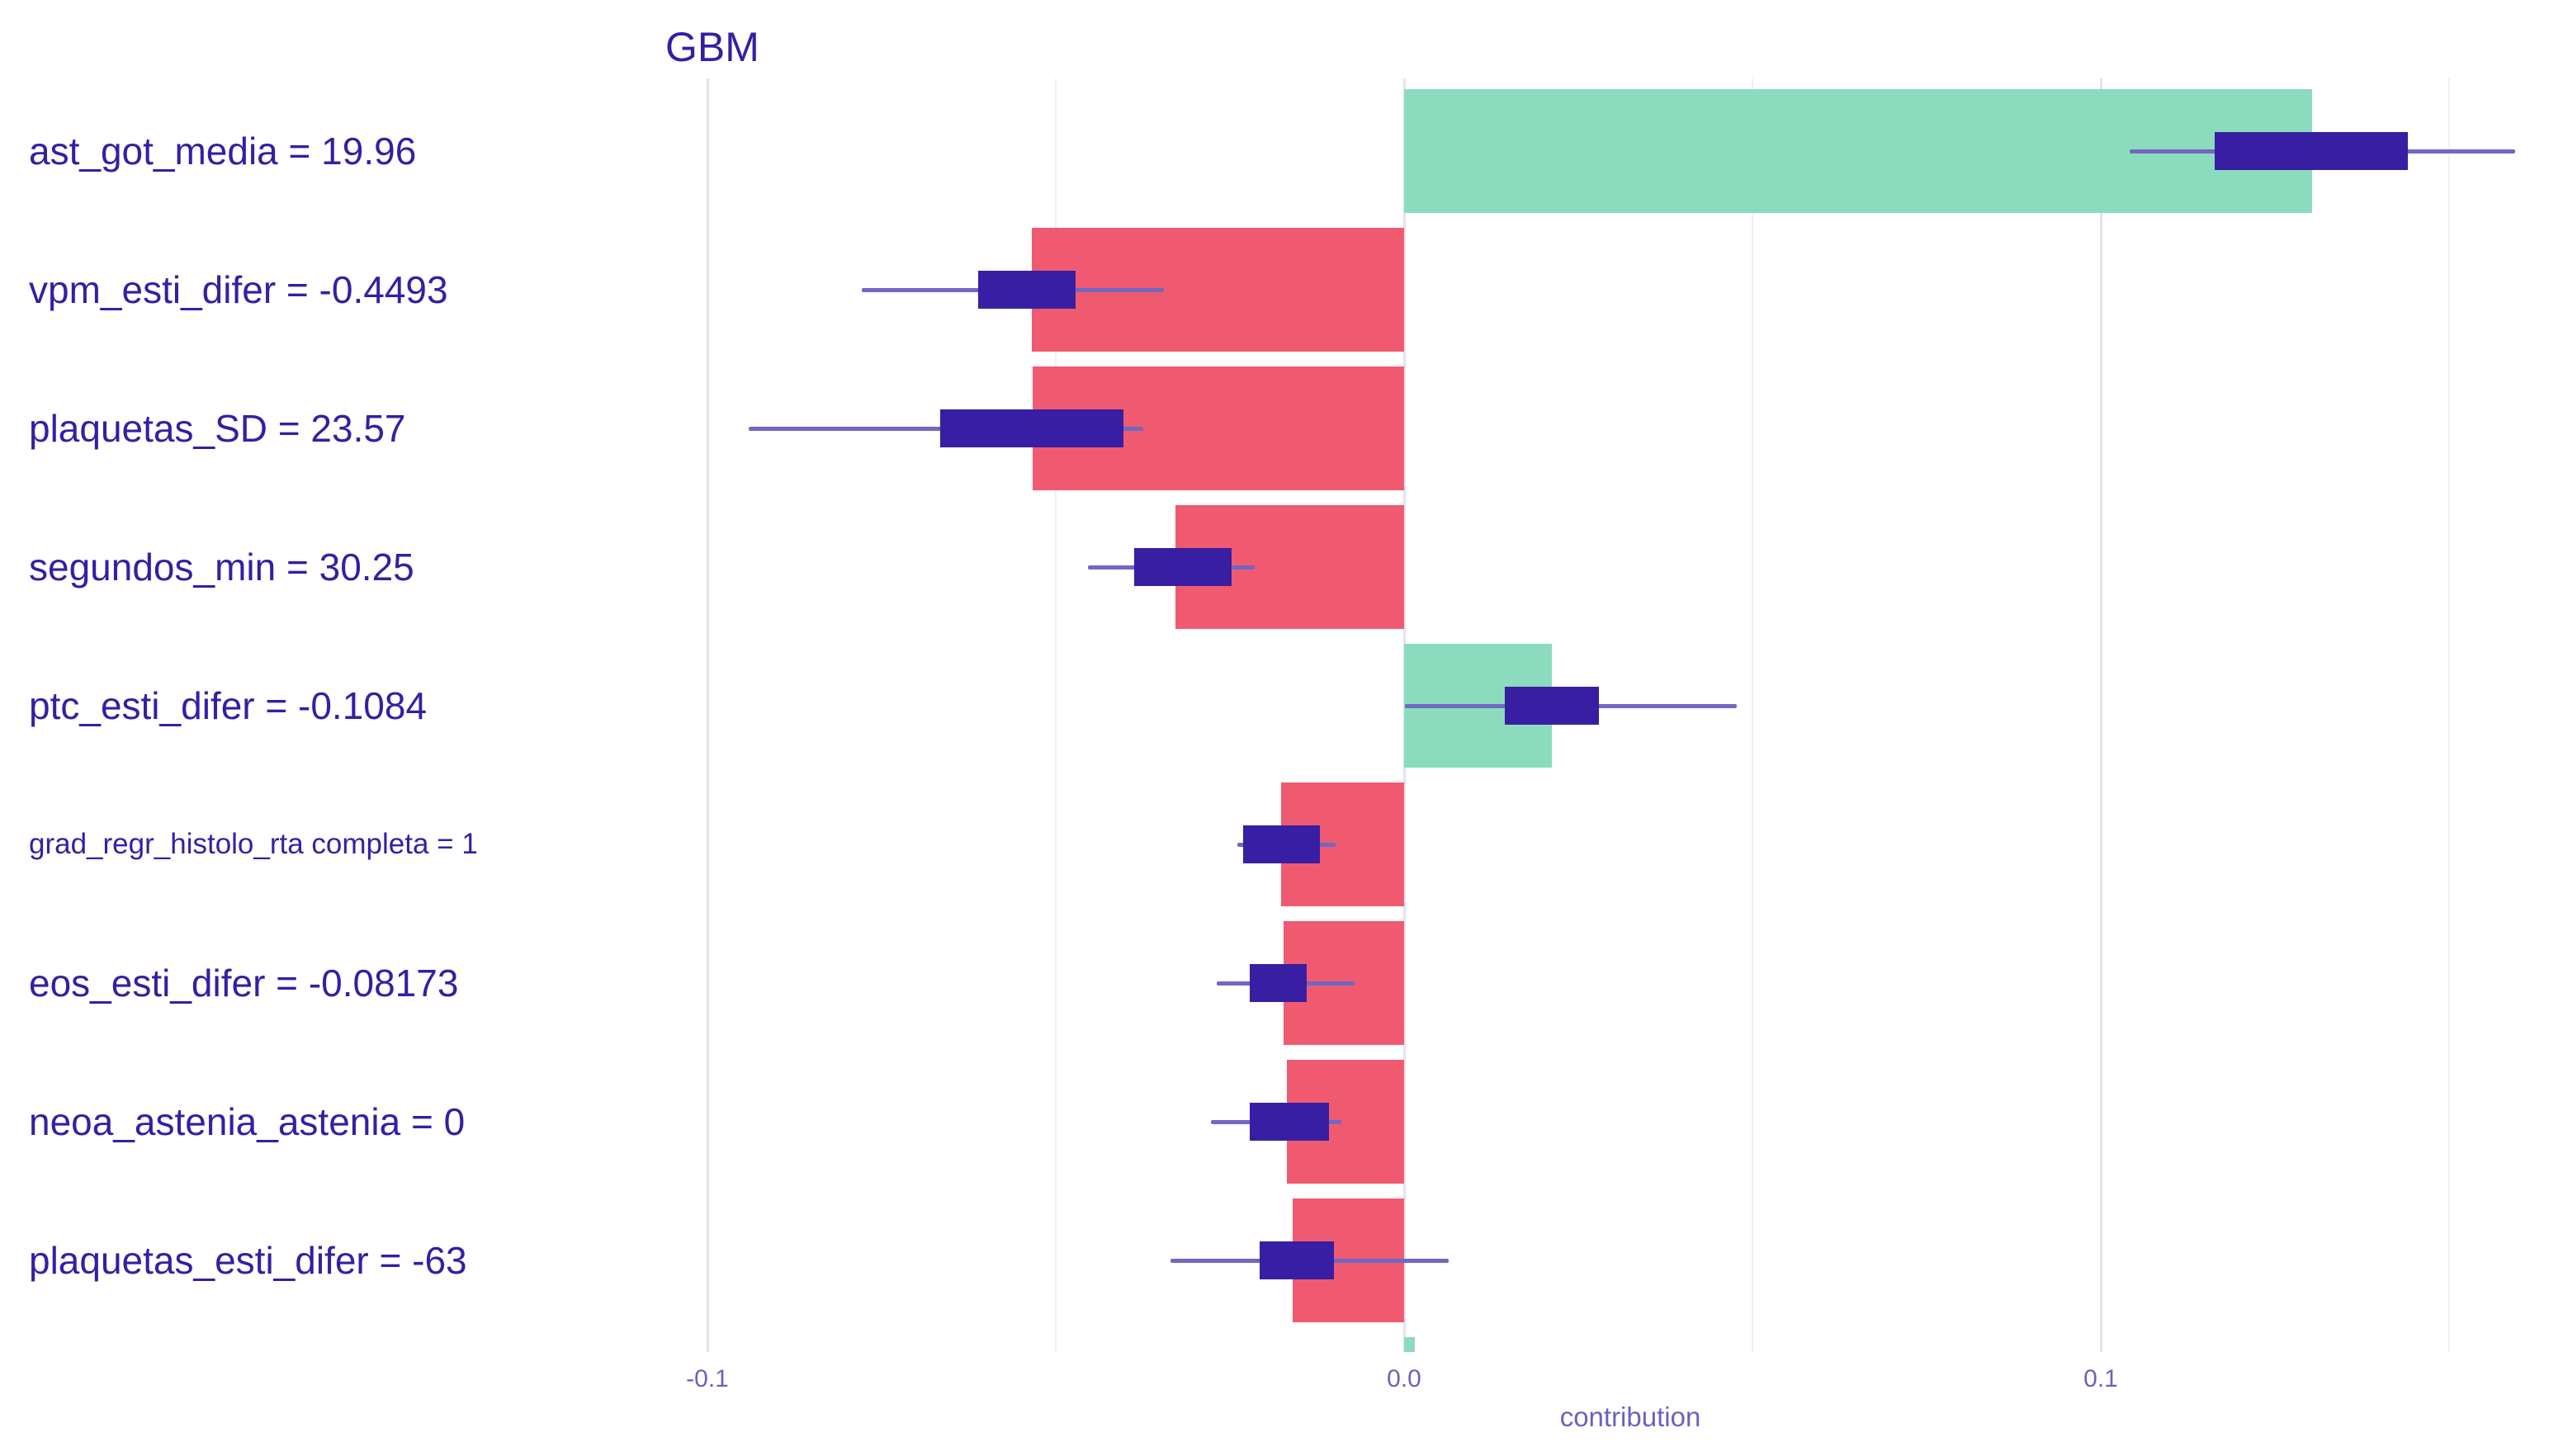 The image size is (2549, 1456). Describe the element at coordinates (253, 844) in the screenshot. I see `feature-label: grad_regr_histolo_rta completa = 1` at that location.